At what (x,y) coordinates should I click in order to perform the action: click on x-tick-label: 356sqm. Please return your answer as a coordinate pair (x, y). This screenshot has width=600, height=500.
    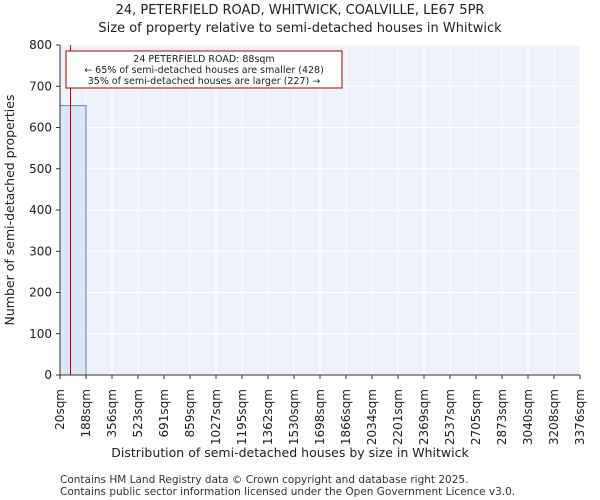
    Looking at the image, I should click on (112, 413).